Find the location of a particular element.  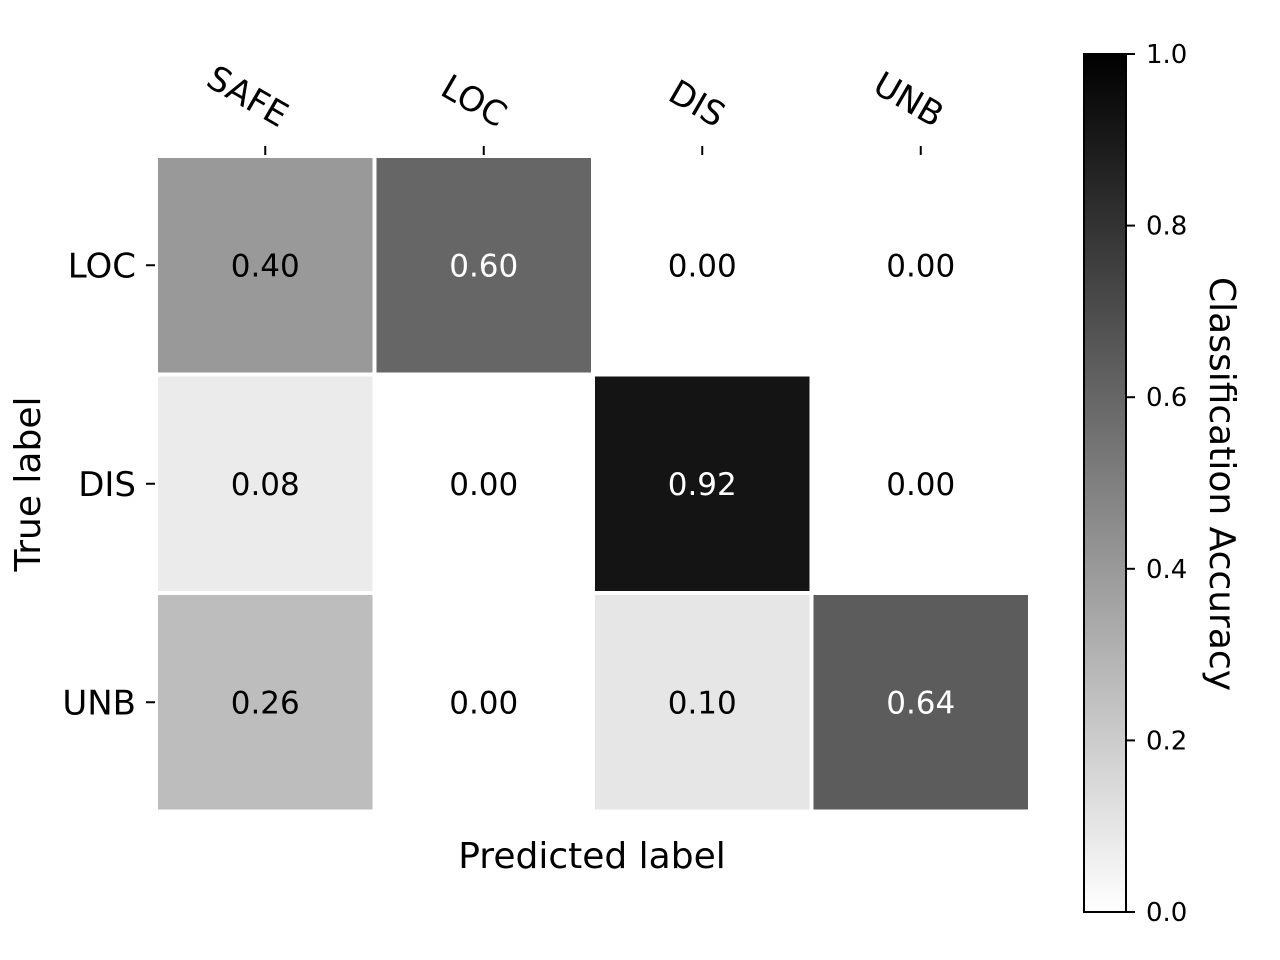

colorbar-tick-label: 0.4 is located at coordinates (1166, 570).